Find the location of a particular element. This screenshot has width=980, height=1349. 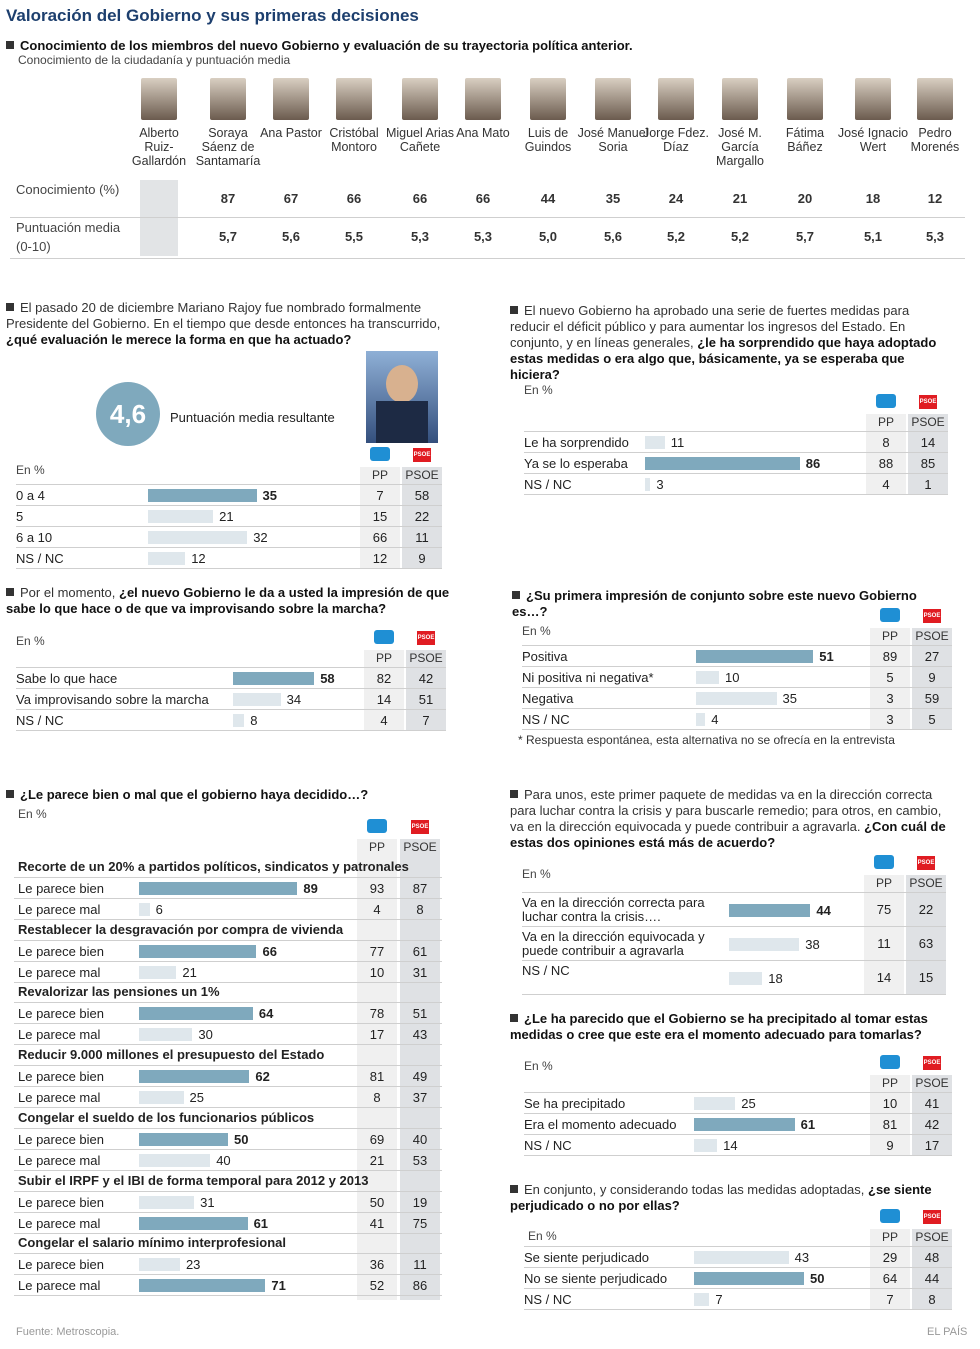

minister-know: 87 is located at coordinates (228, 198).